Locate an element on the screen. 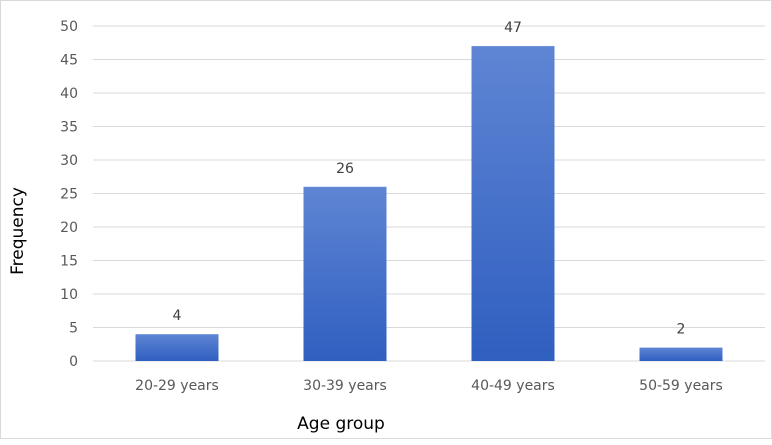  y-tick-label: 0 is located at coordinates (73, 362).